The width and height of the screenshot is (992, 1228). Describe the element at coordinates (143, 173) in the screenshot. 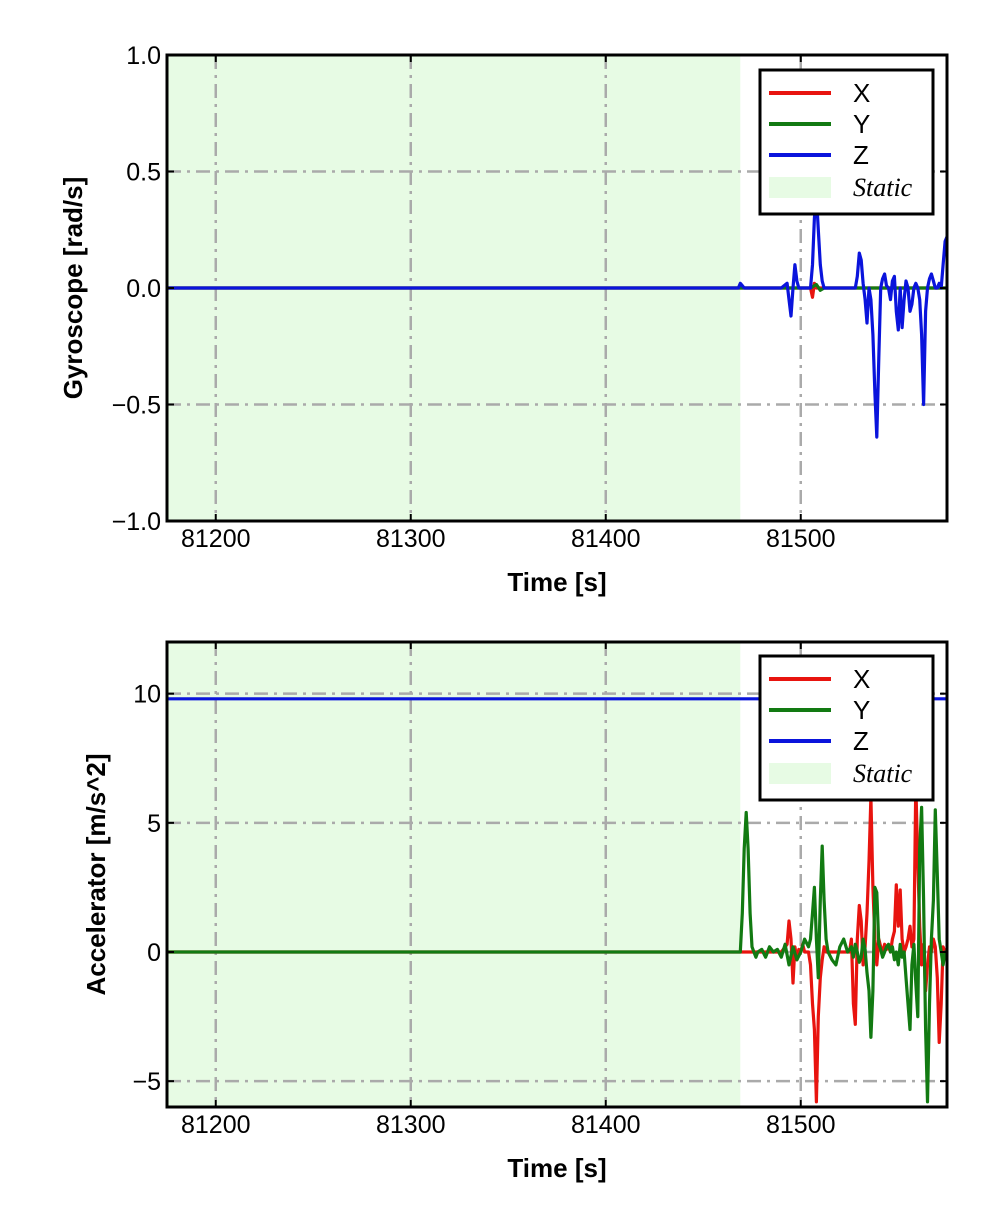

I see `y-tick-label: 0.5` at that location.